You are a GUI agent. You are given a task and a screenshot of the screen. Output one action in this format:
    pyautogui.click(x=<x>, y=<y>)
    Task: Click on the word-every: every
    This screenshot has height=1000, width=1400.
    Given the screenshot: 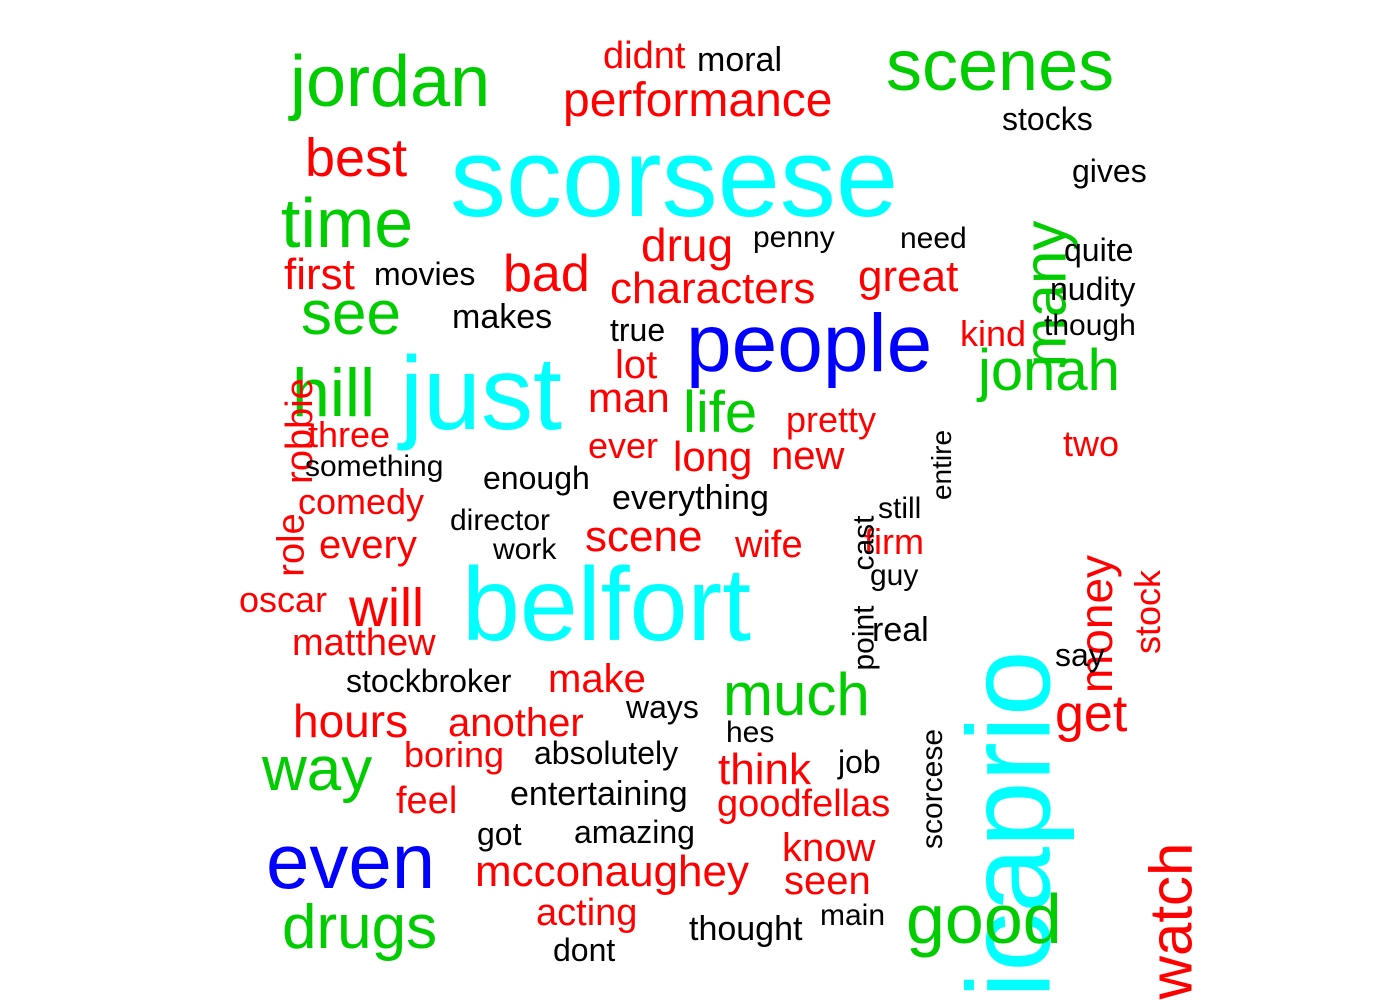 What is the action you would take?
    pyautogui.click(x=368, y=545)
    